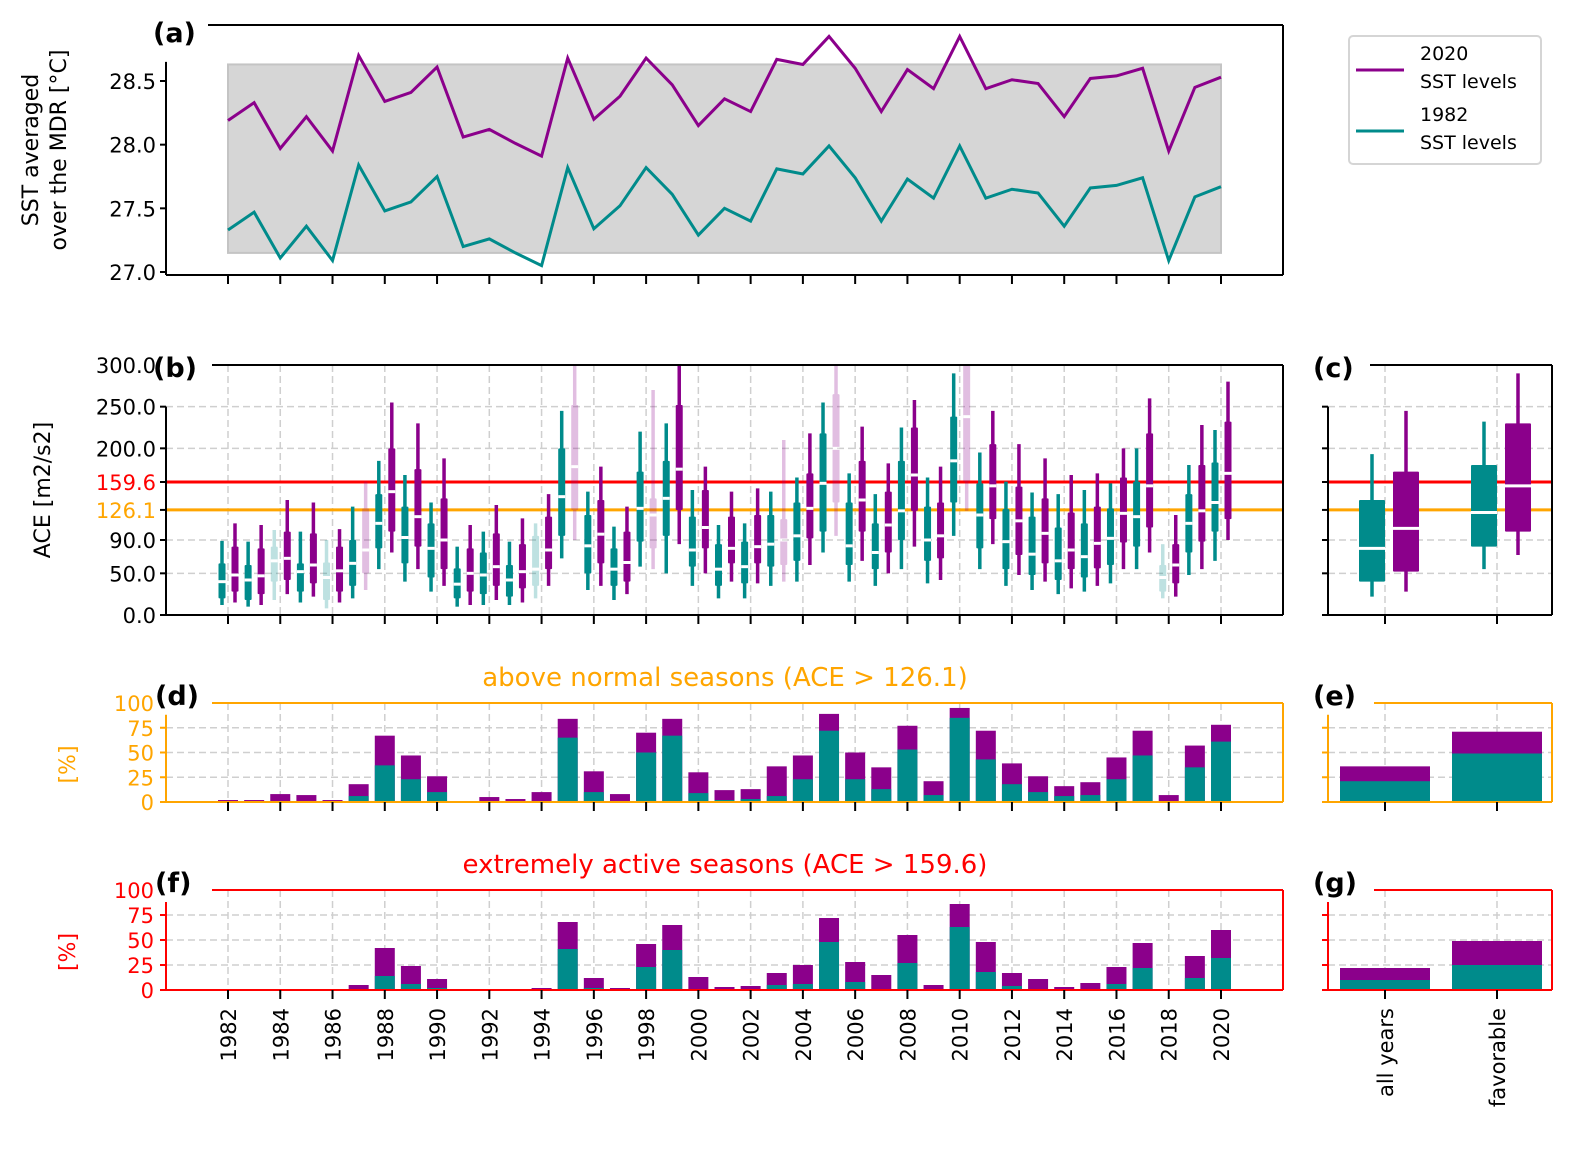 This screenshot has height=1158, width=1569. Describe the element at coordinates (134, 704) in the screenshot. I see `y-tick-label: 100` at that location.